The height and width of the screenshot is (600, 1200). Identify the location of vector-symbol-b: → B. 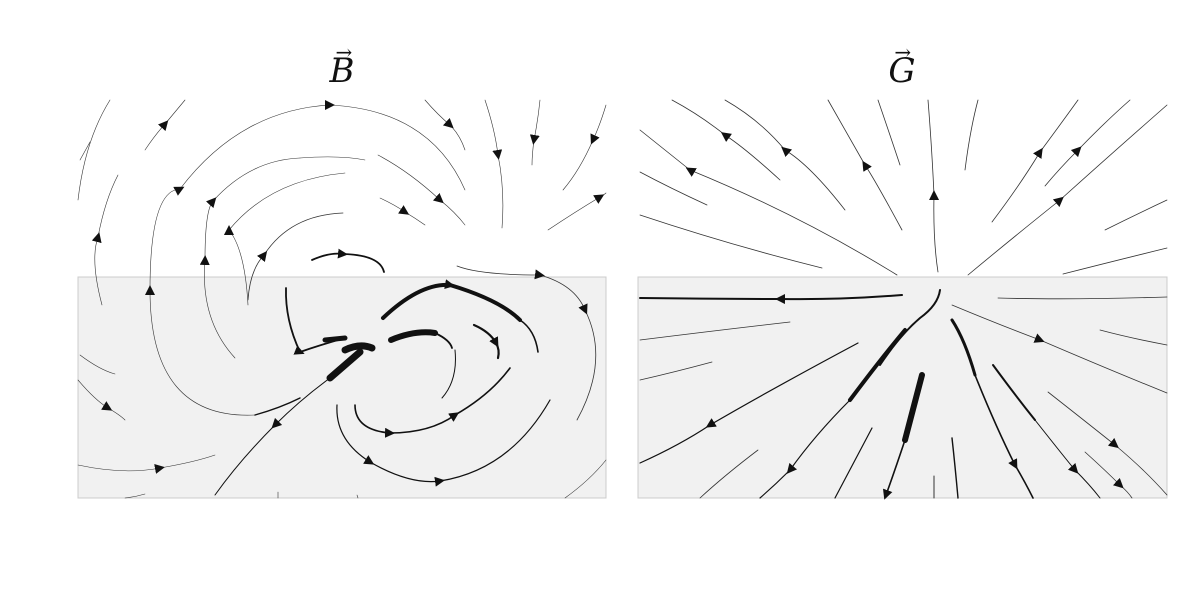
(342, 66).